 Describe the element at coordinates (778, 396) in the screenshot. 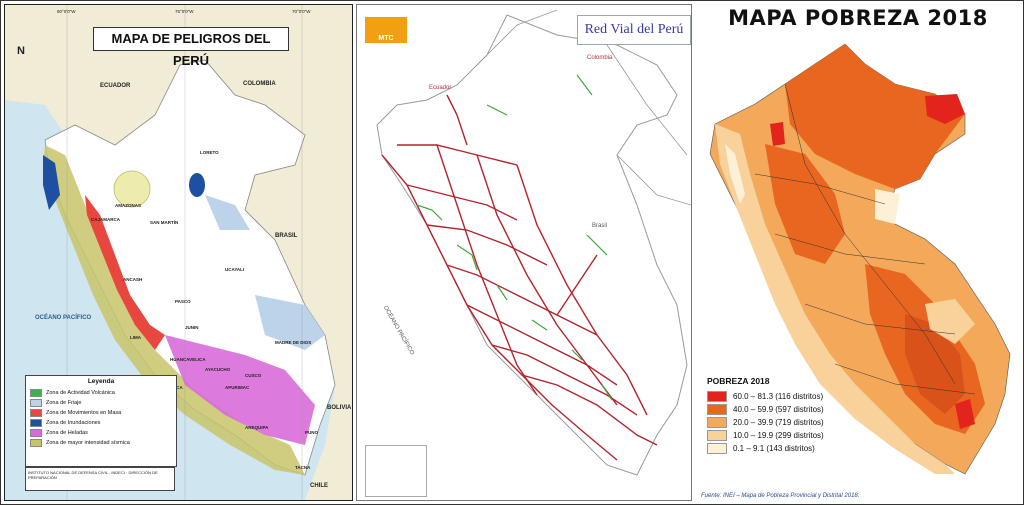

I see `legend-label: 60.0 – 81.3 (116 distritos)` at that location.